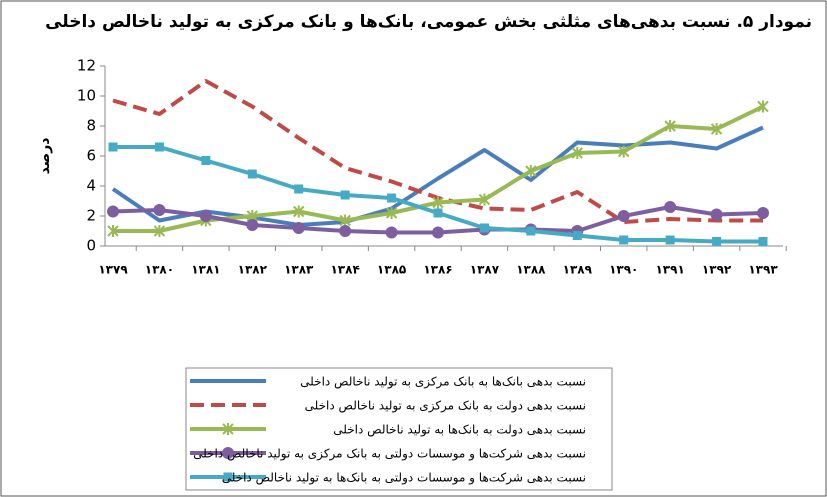 This screenshot has width=827, height=497. Describe the element at coordinates (91, 156) in the screenshot. I see `y-tick-label: 6` at that location.